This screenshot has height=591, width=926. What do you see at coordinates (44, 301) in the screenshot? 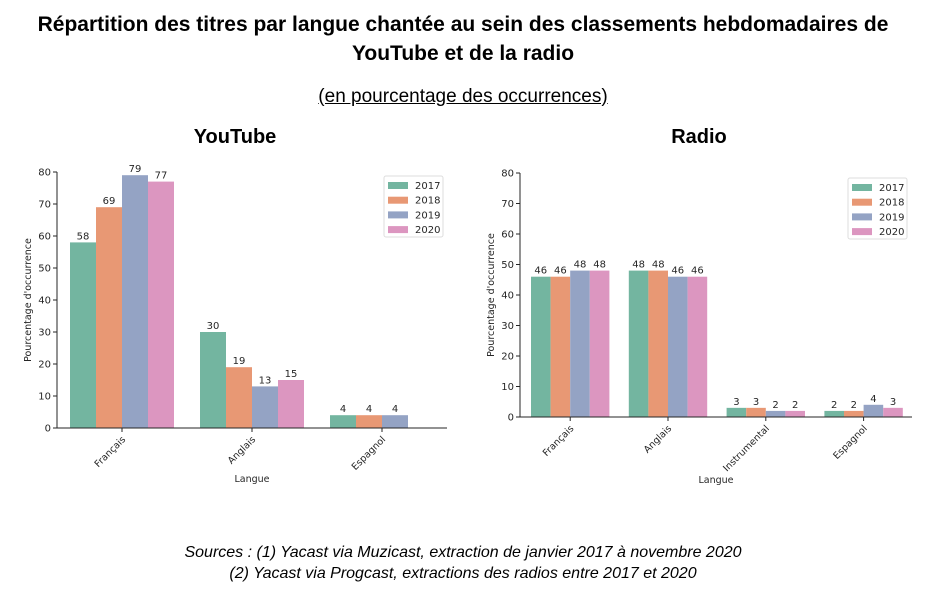
I see `y-tick-label: 40` at bounding box center [44, 301].